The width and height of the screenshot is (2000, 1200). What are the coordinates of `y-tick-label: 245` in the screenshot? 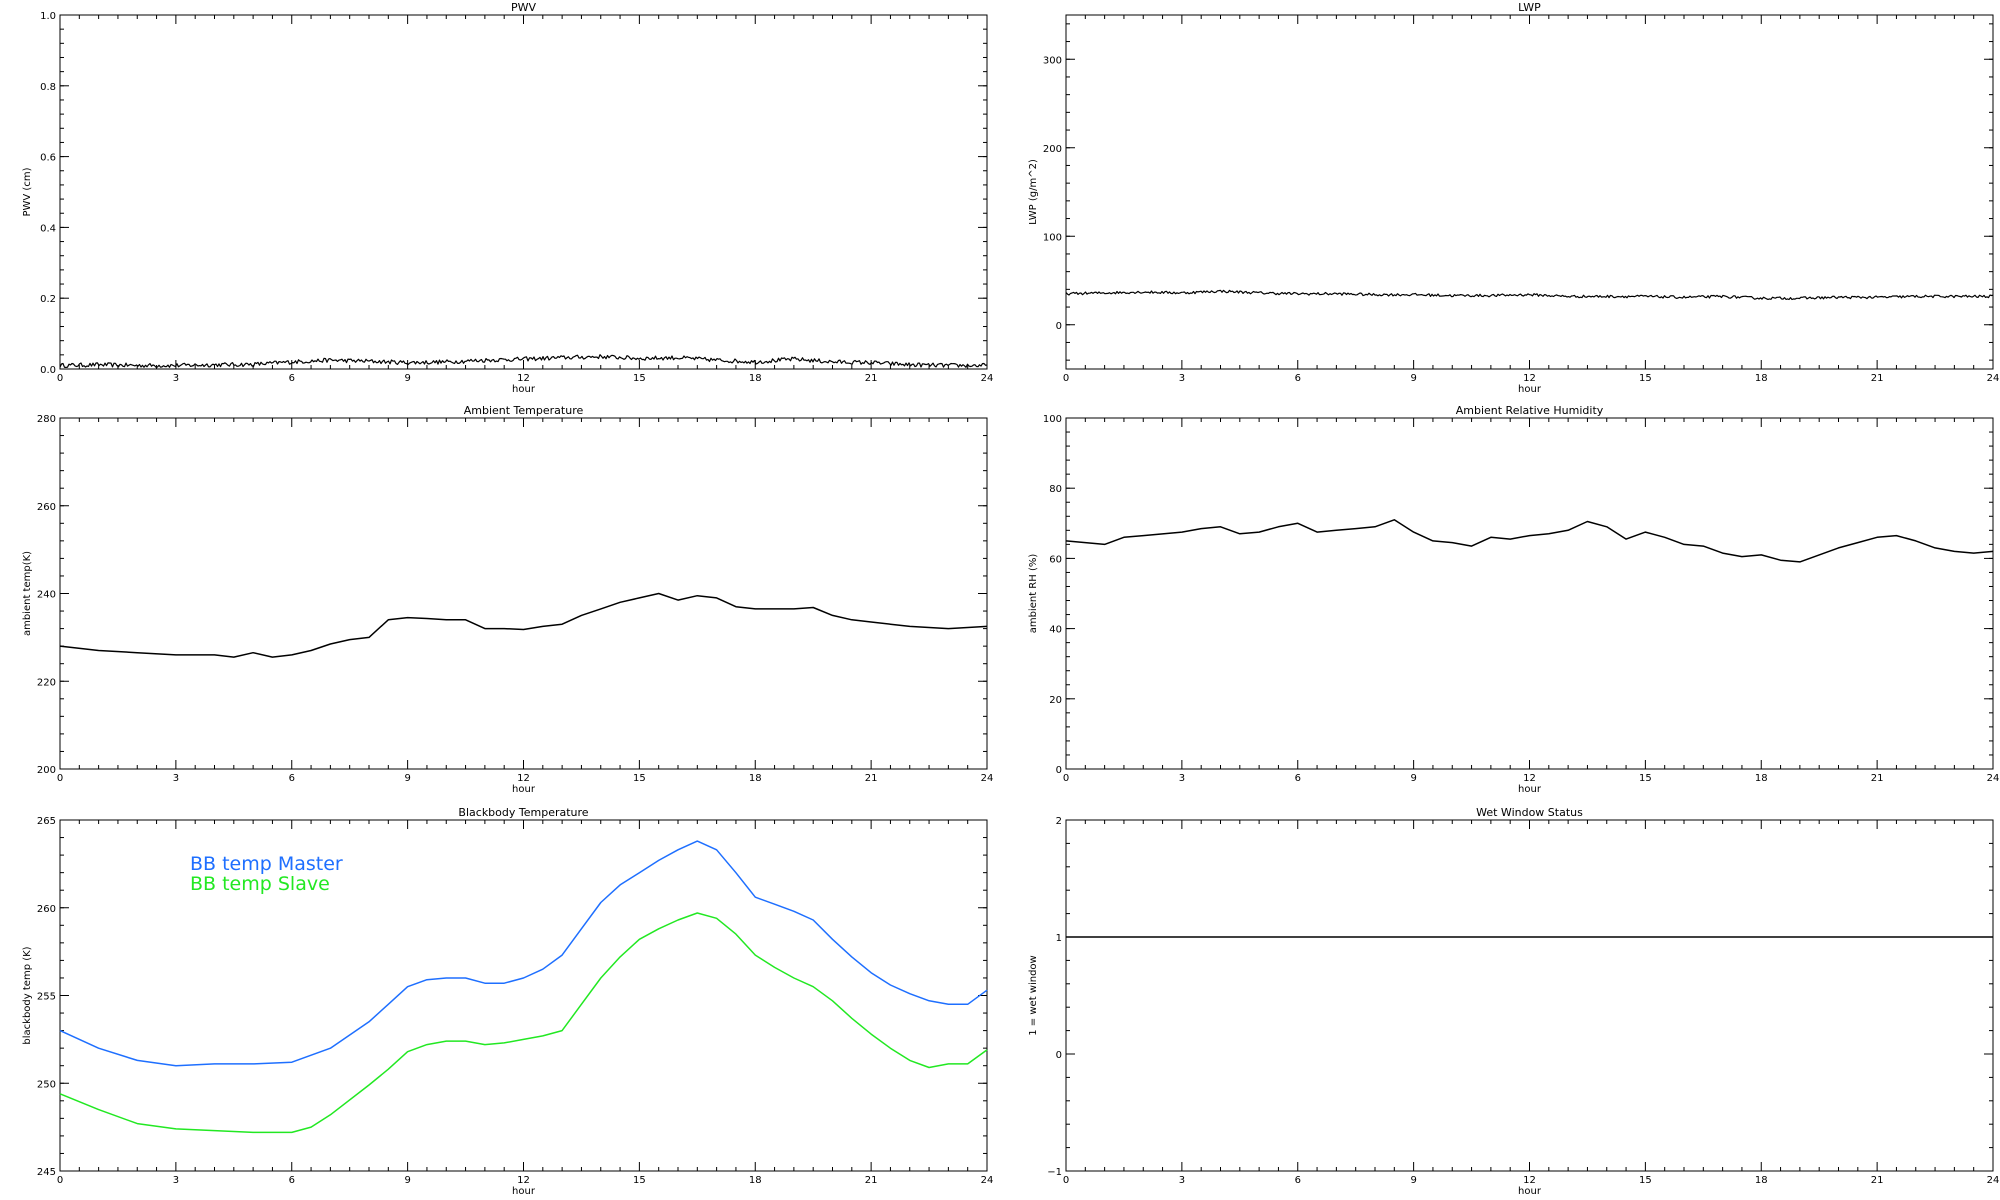 It's located at (46, 1172).